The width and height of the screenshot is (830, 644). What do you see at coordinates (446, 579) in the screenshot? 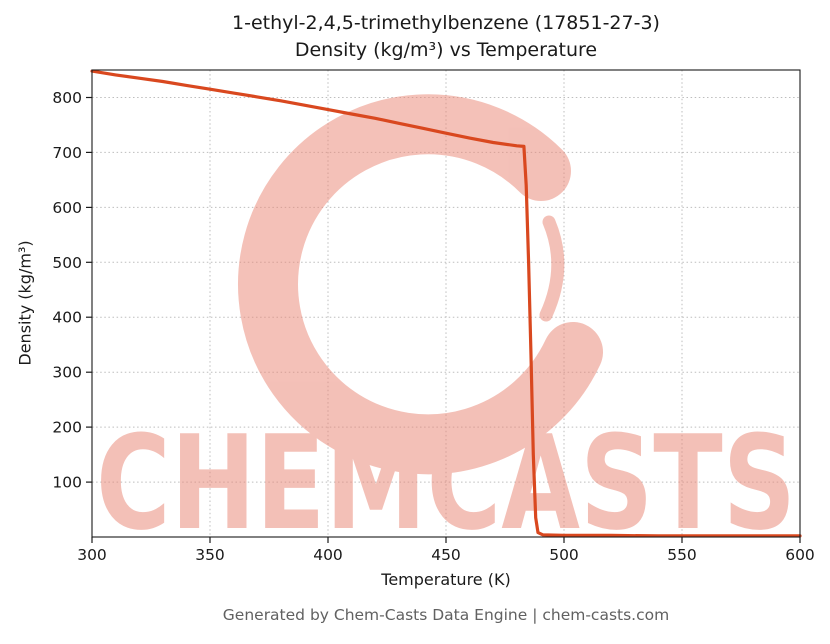
I see `x-axis-label: Temperature (K)` at bounding box center [446, 579].